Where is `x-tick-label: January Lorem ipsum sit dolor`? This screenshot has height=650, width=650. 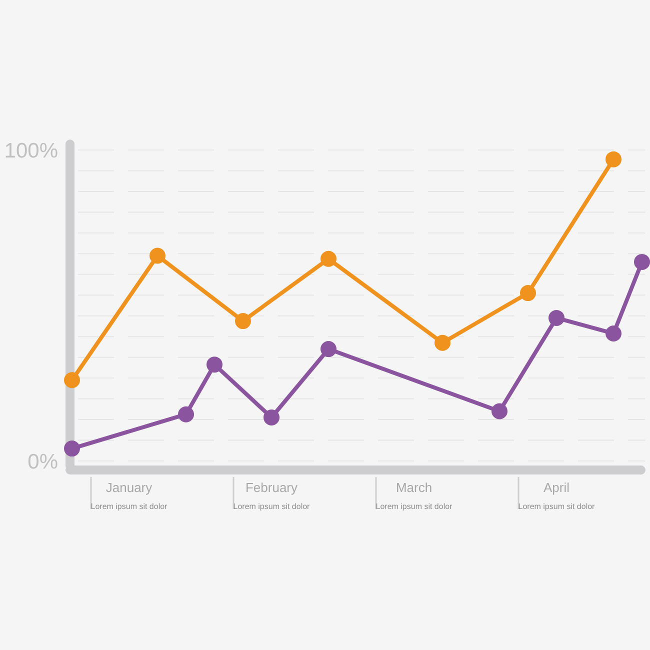 x-tick-label: January Lorem ipsum sit dolor is located at coordinates (129, 495).